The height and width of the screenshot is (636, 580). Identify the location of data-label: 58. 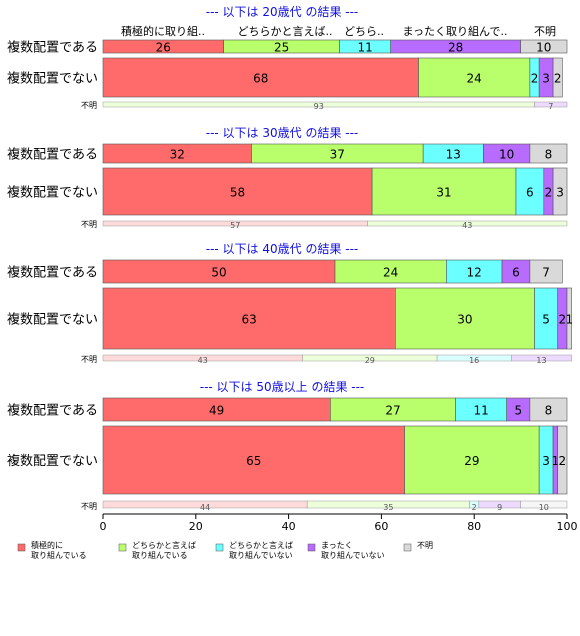
(237, 193).